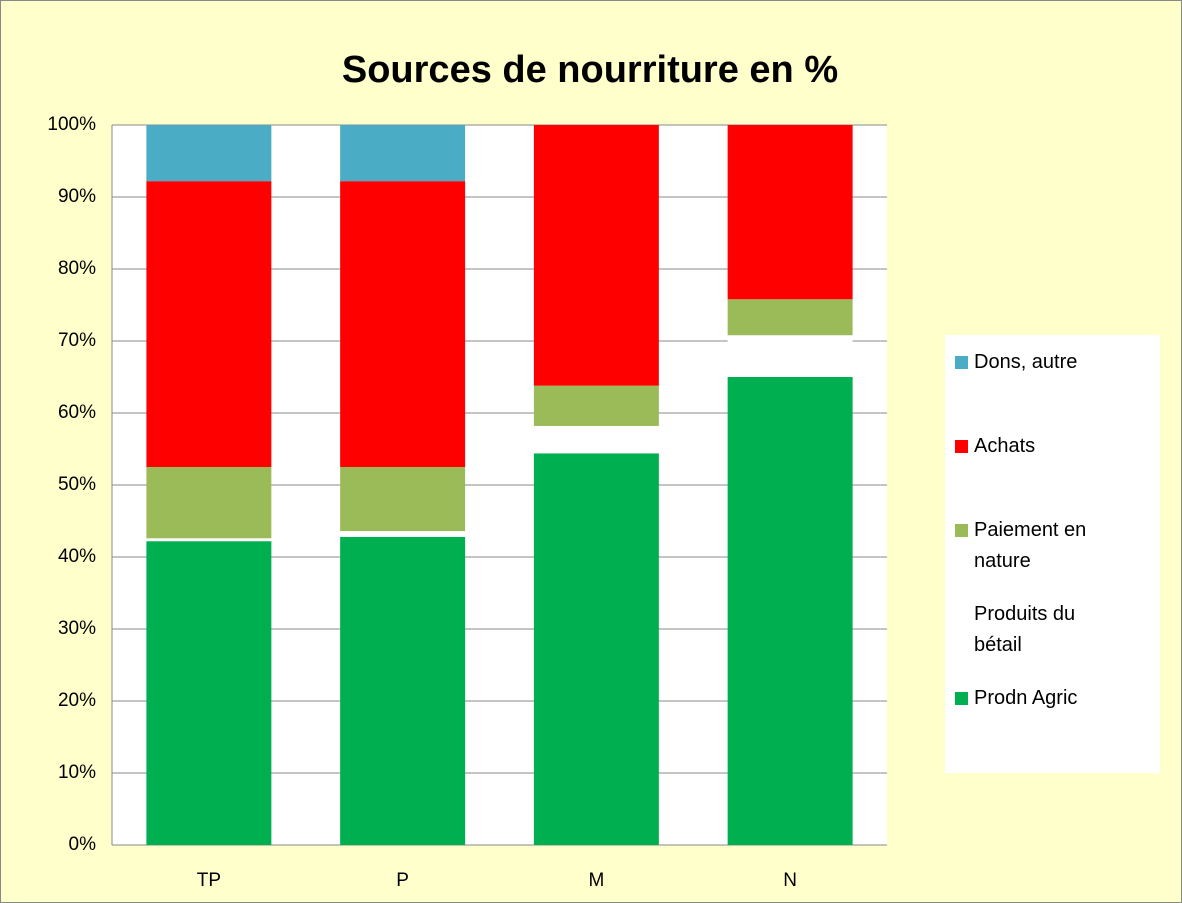  I want to click on x-tick-label: TP, so click(209, 880).